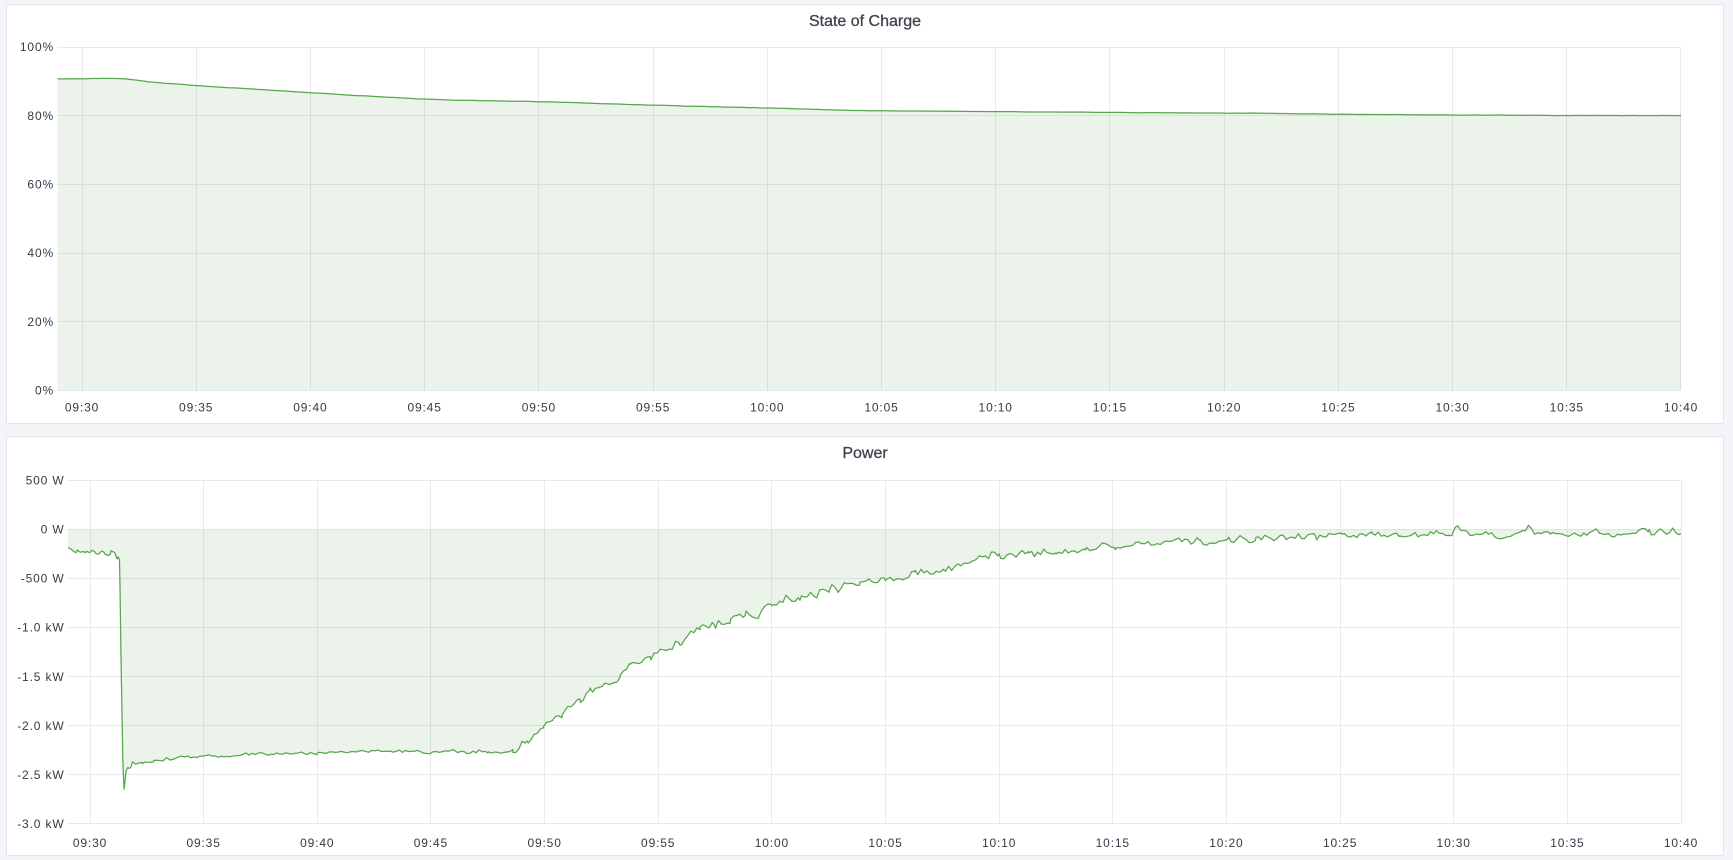 The image size is (1733, 860). I want to click on svg-text: 500 W, so click(45, 481).